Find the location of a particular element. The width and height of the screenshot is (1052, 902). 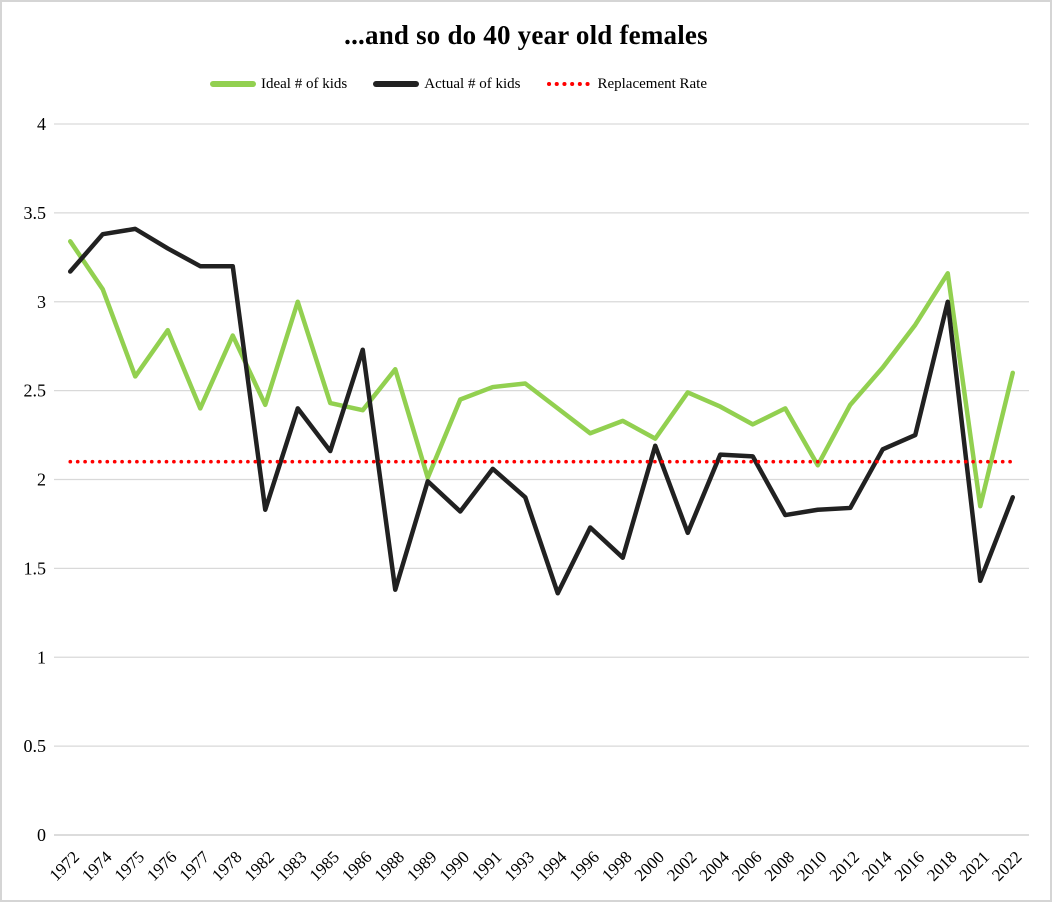

x-axis-tick-label: 1993 is located at coordinates (519, 865).